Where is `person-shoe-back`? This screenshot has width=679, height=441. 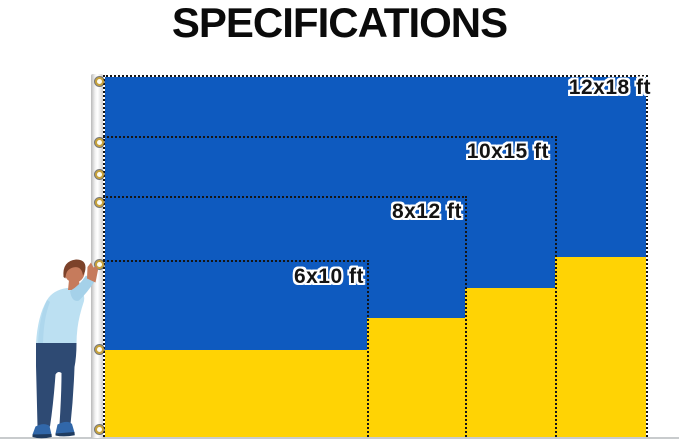
person-shoe-back is located at coordinates (42, 430).